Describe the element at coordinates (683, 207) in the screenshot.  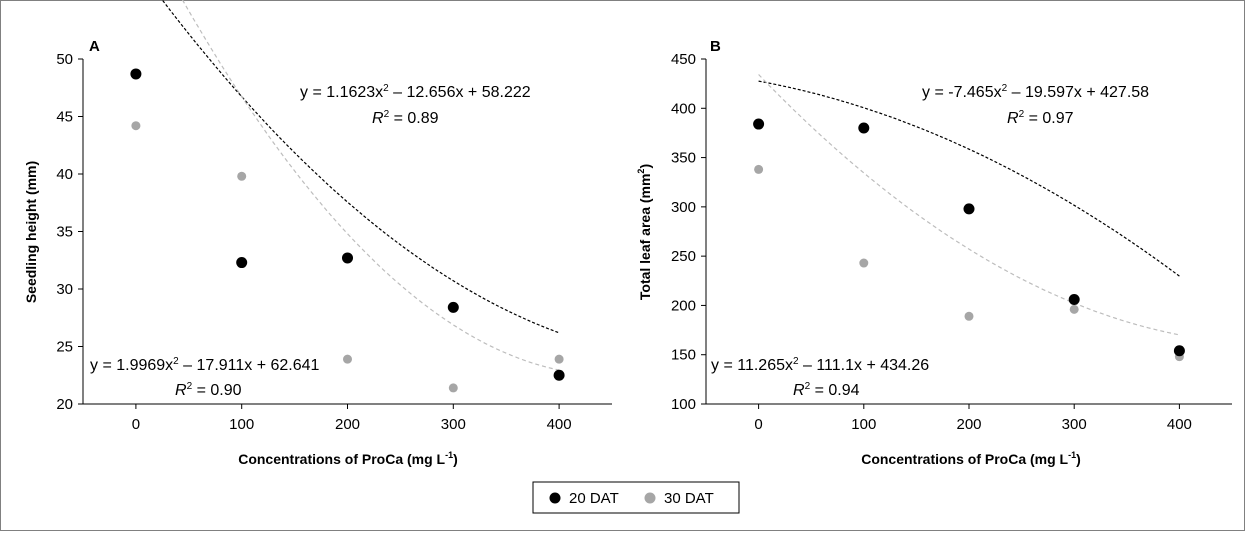
I see `panel-b-y-tick-label: 300` at that location.